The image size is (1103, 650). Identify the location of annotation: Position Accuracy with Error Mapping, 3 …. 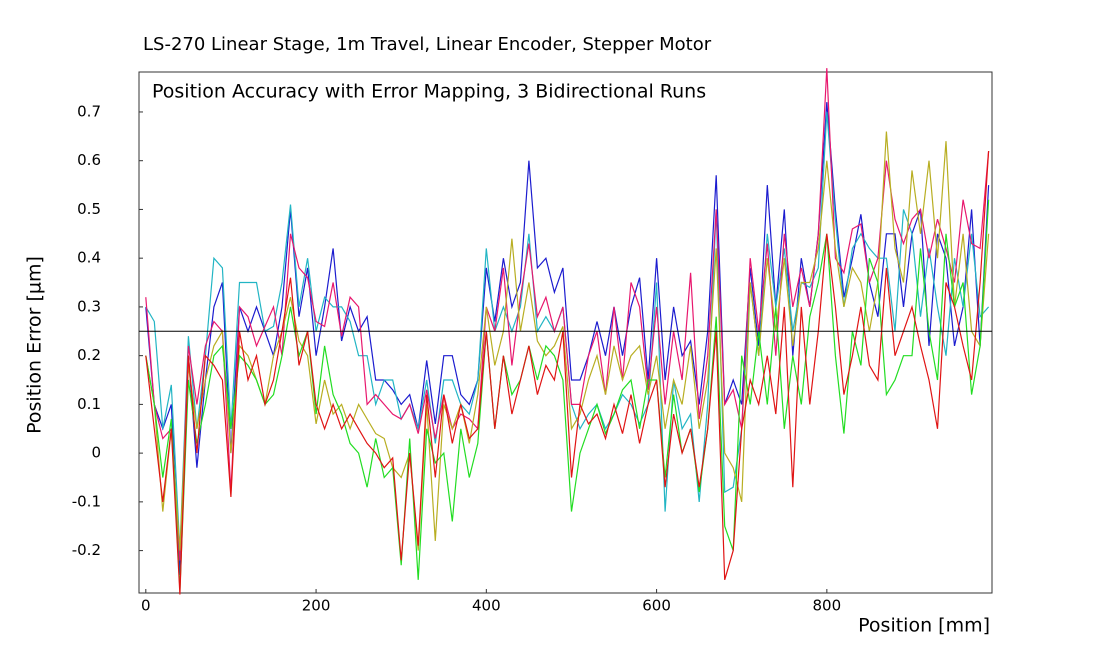
(429, 92).